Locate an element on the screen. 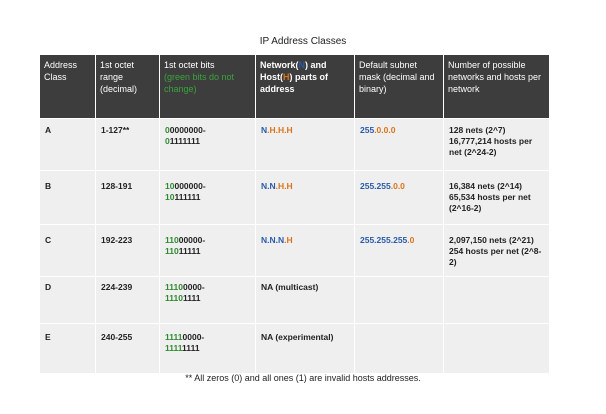 This screenshot has width=606, height=414. mask-cell: 255.255.0.0 is located at coordinates (399, 197).